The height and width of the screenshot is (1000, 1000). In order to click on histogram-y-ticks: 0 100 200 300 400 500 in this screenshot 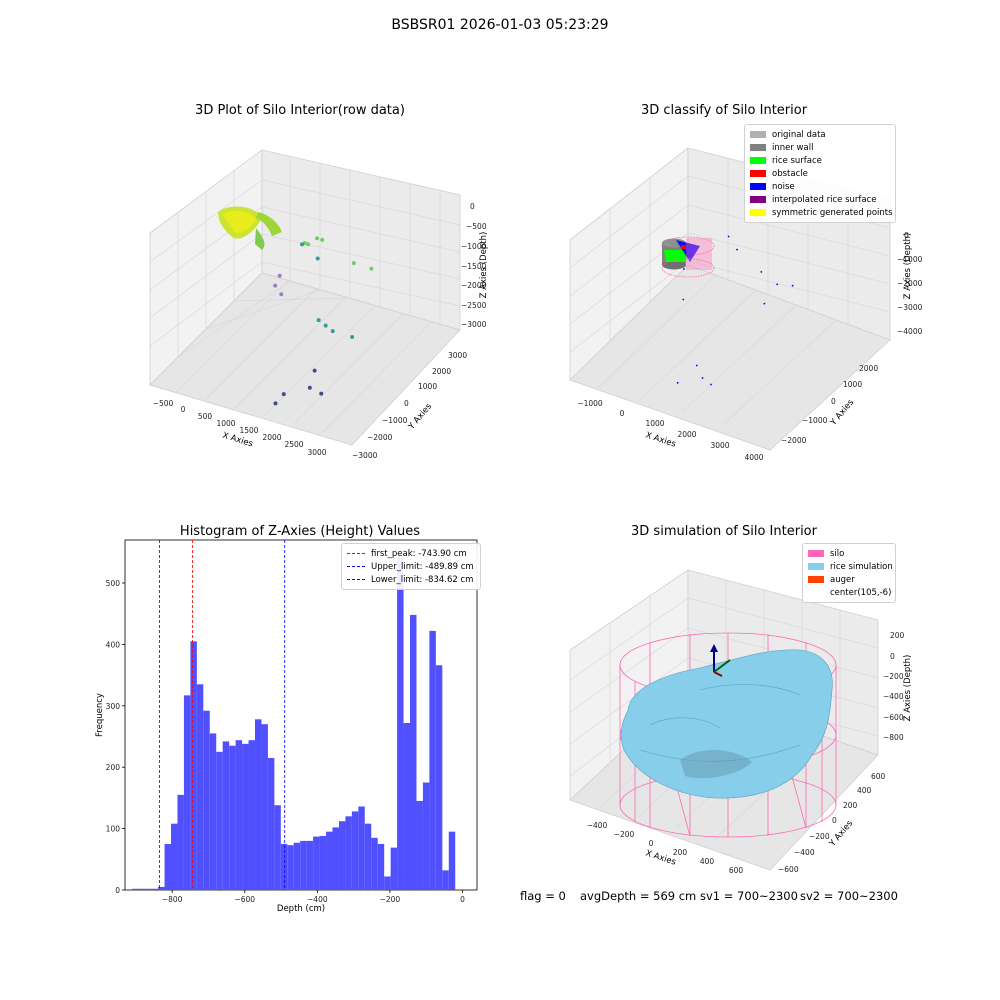, I will do `click(115, 737)`.